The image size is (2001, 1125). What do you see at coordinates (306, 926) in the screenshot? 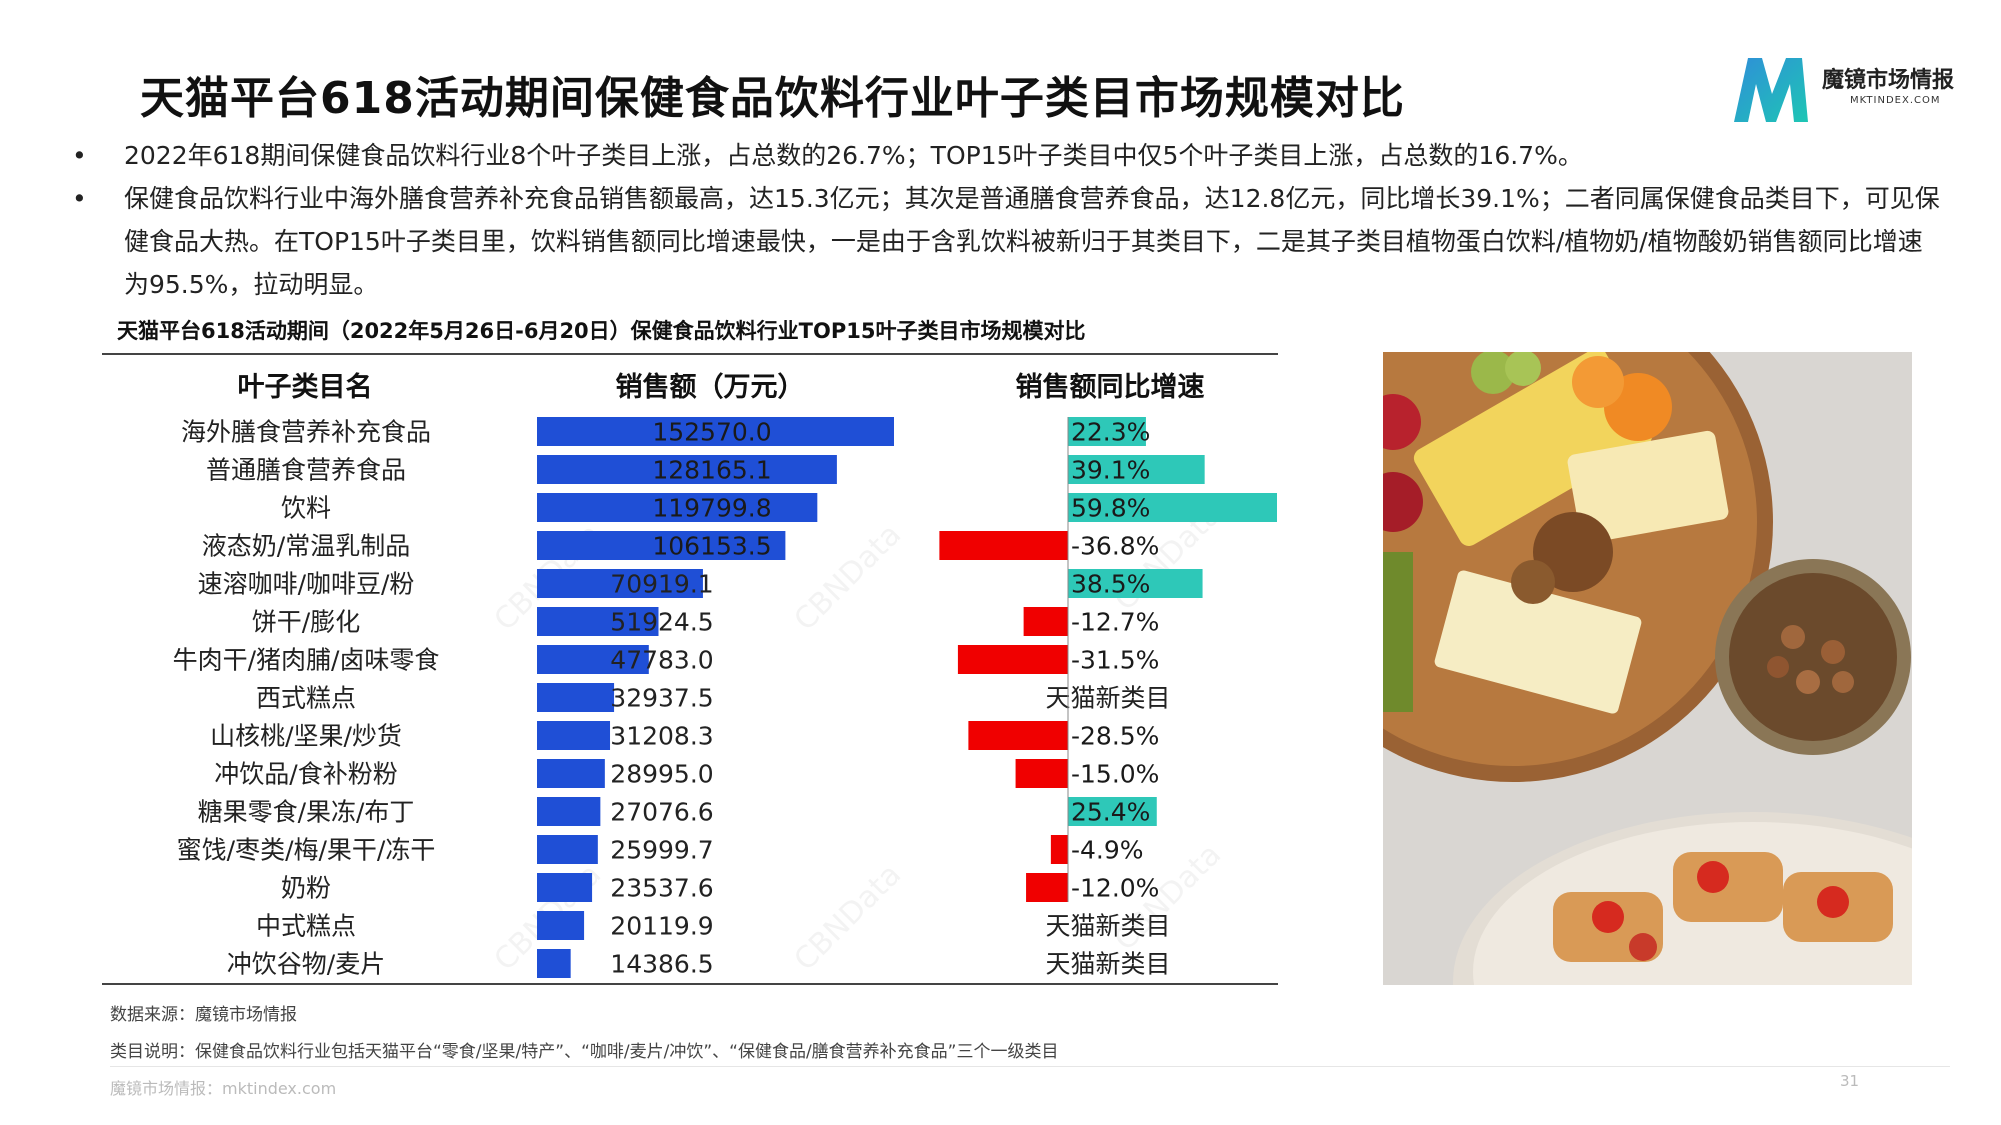
I see `category-label: 中式糕点` at bounding box center [306, 926].